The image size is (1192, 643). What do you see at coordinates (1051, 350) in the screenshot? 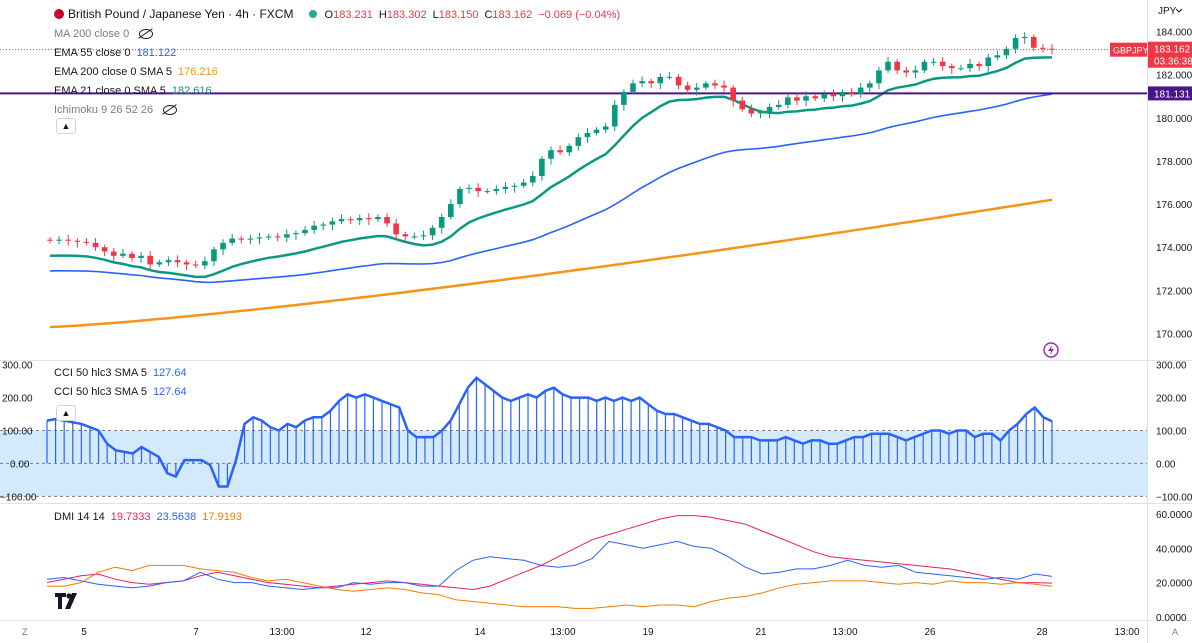
I see `alert-lightning-icon` at bounding box center [1051, 350].